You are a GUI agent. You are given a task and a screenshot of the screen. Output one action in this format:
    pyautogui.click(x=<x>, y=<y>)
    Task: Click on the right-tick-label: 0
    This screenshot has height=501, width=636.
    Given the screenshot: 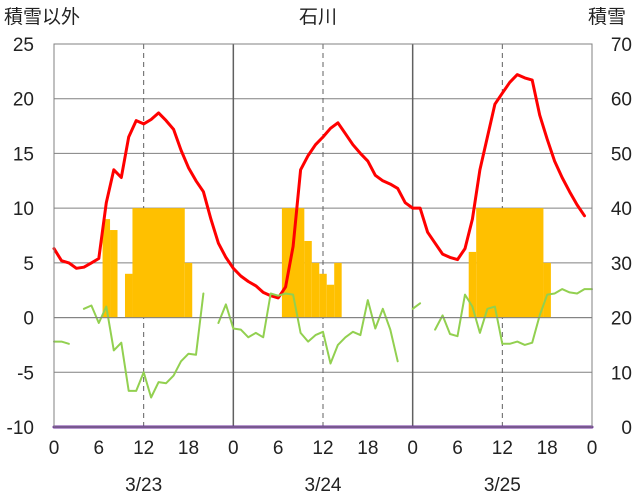 What is the action you would take?
    pyautogui.click(x=626, y=428)
    